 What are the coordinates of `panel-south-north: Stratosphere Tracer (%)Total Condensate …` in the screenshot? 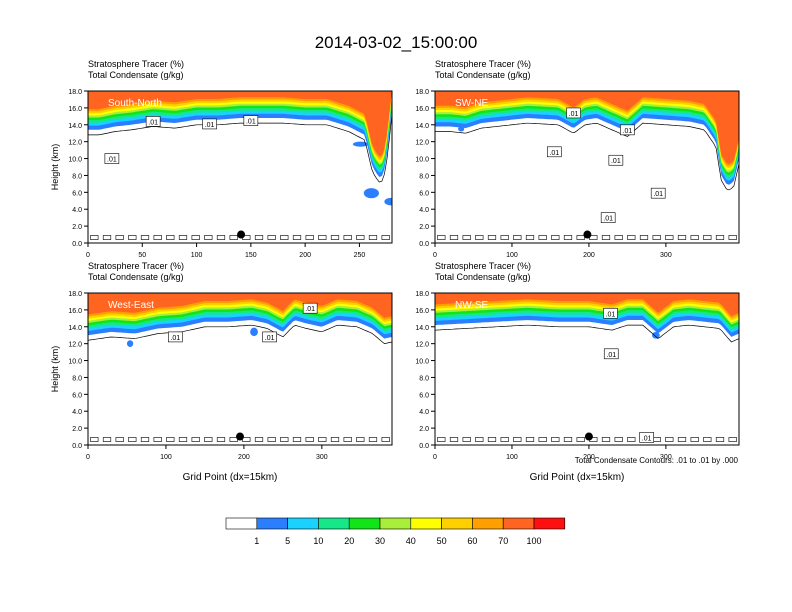 It's located at (221, 159).